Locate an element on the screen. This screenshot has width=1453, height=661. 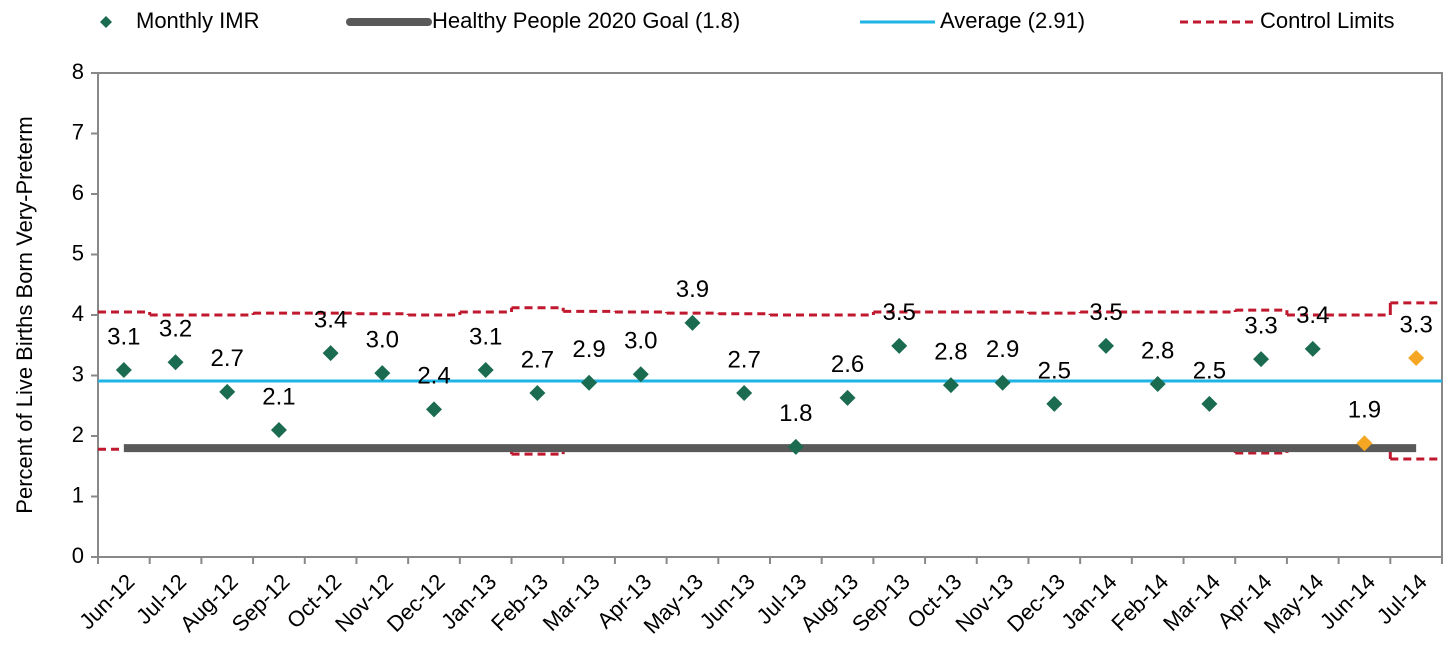
y-tick-label: 2 is located at coordinates (78, 434).